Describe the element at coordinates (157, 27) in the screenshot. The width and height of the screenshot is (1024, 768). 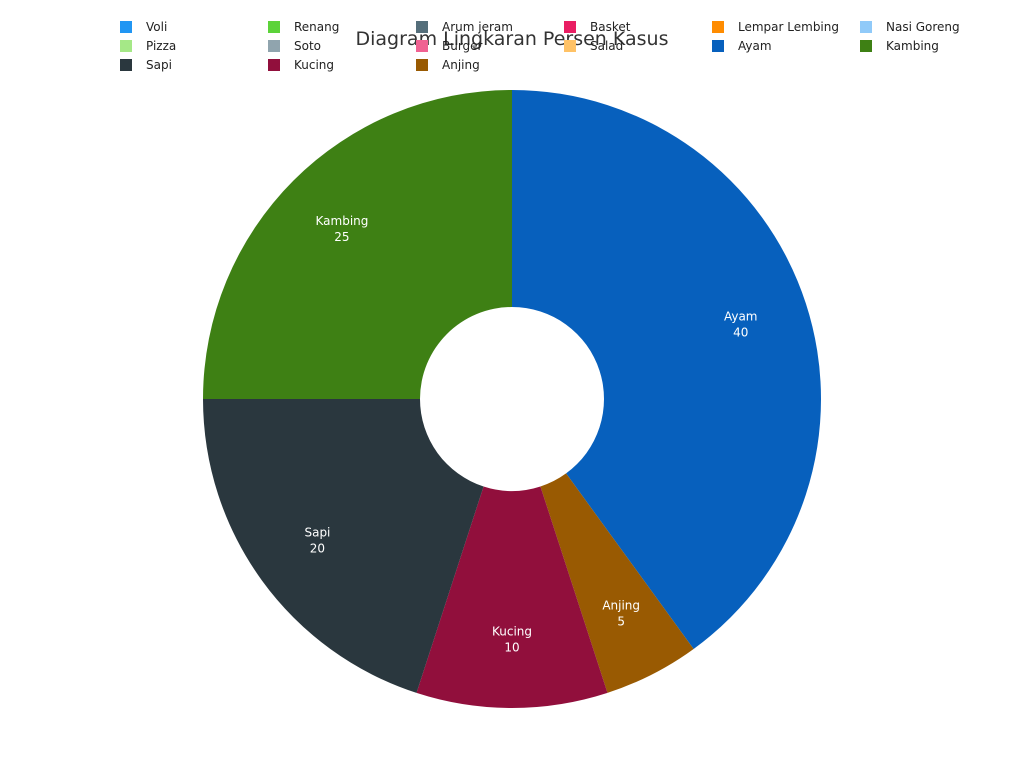
I see `legend-label: Voli` at that location.